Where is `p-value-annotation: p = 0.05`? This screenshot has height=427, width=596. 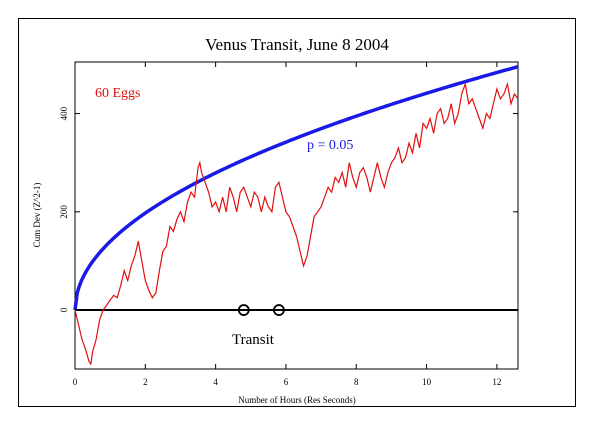 p-value-annotation: p = 0.05 is located at coordinates (330, 145).